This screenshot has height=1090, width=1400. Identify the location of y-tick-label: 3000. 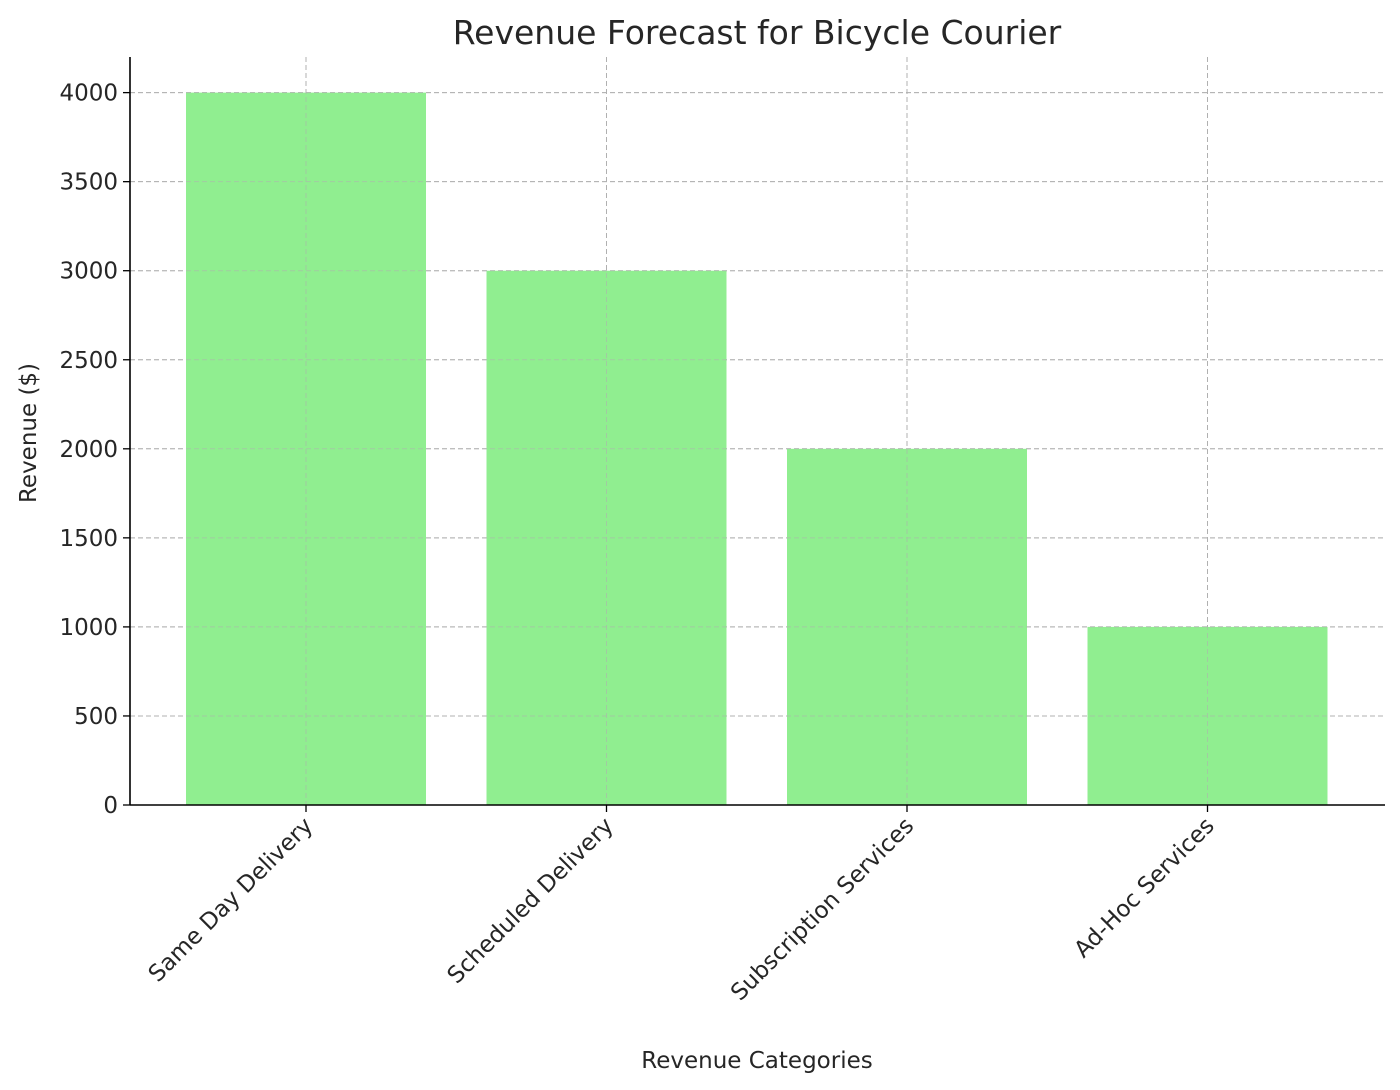
(88, 272).